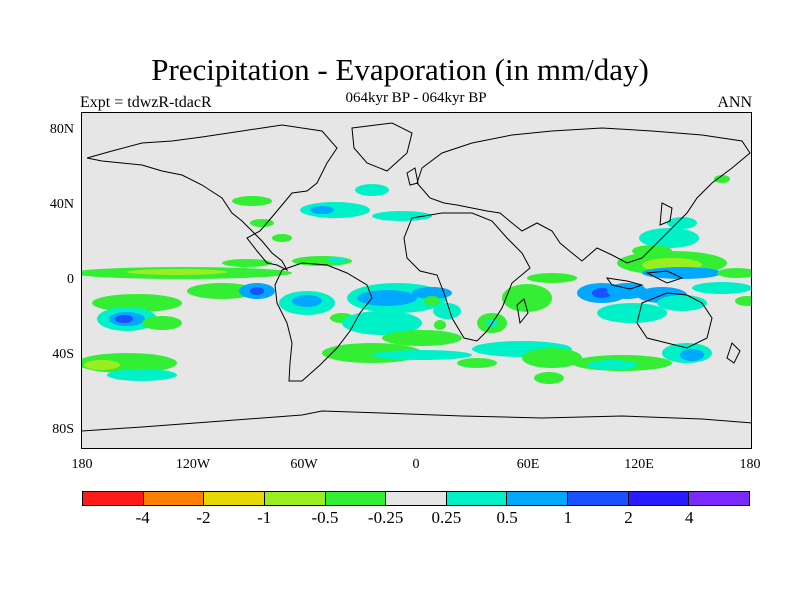 The width and height of the screenshot is (800, 600). I want to click on lon-label-60e: 60E, so click(528, 464).